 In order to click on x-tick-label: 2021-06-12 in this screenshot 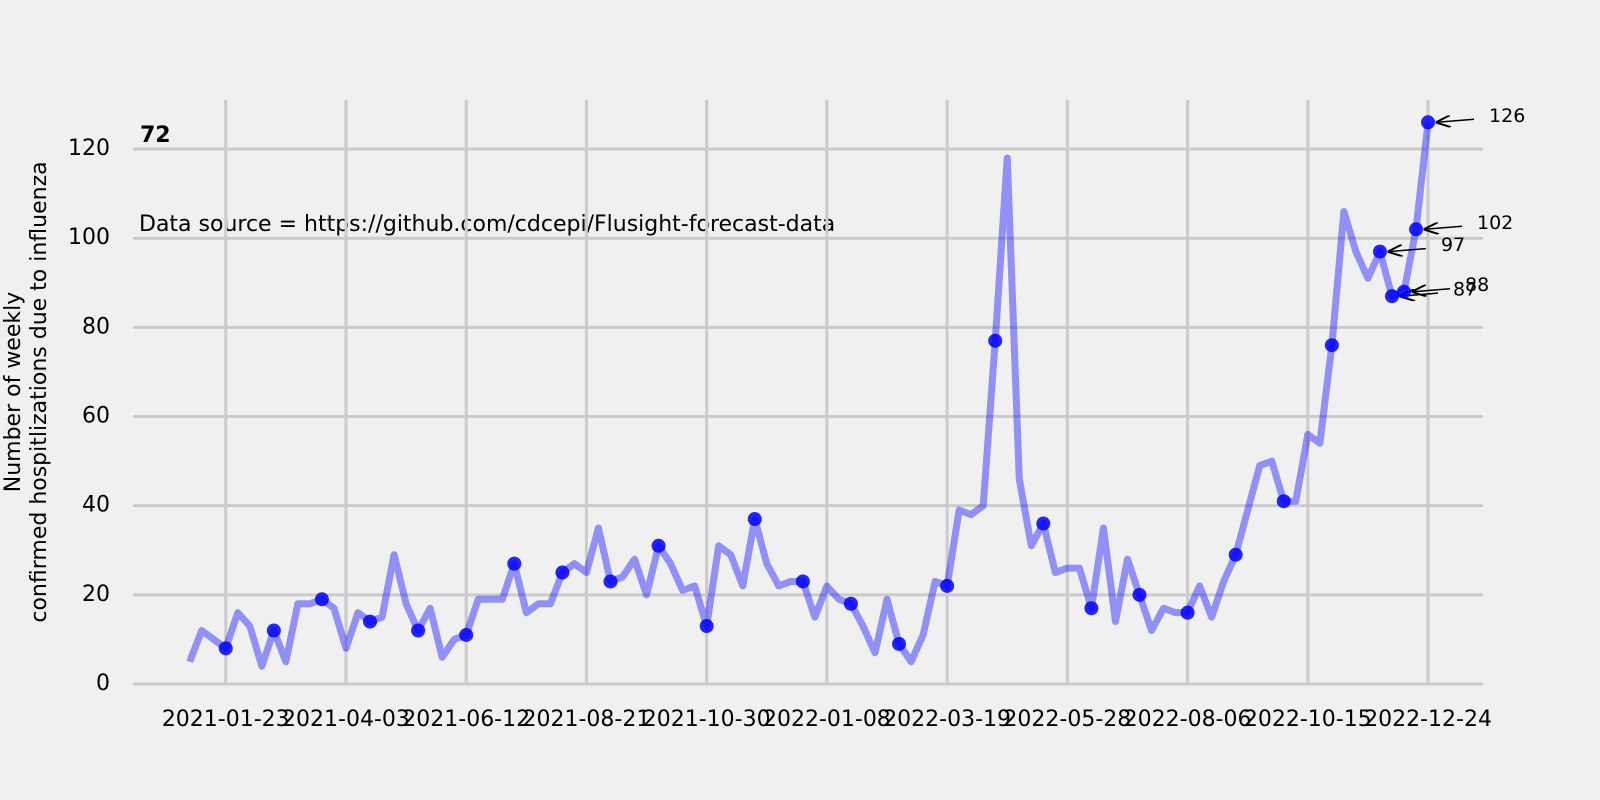, I will do `click(466, 719)`.